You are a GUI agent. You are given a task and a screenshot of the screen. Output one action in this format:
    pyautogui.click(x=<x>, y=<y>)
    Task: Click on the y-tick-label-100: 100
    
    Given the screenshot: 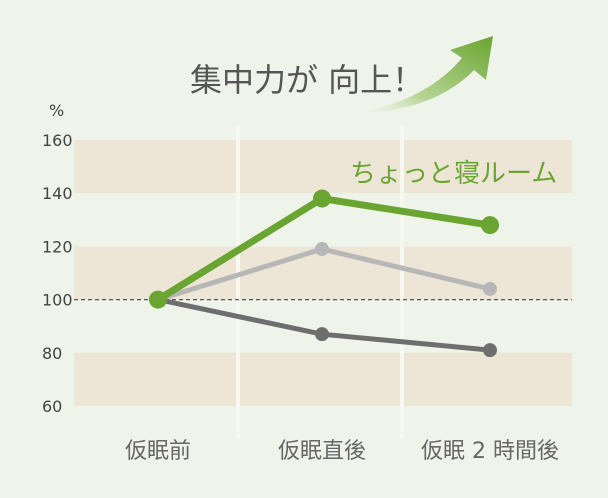 What is the action you would take?
    pyautogui.click(x=57, y=300)
    